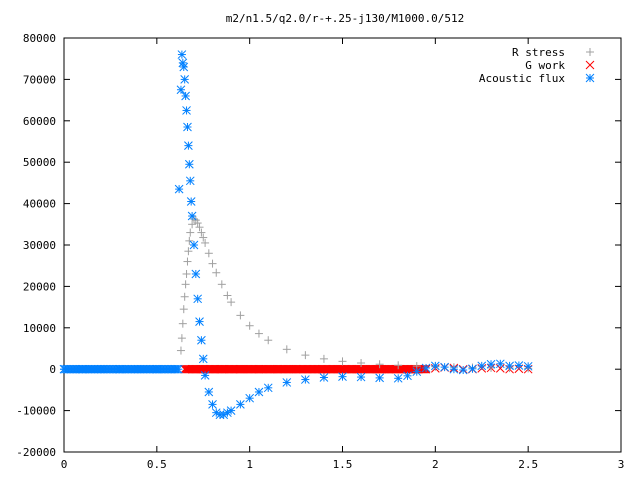  Describe the element at coordinates (52, 369) in the screenshot. I see `y-tick-label: 0` at that location.